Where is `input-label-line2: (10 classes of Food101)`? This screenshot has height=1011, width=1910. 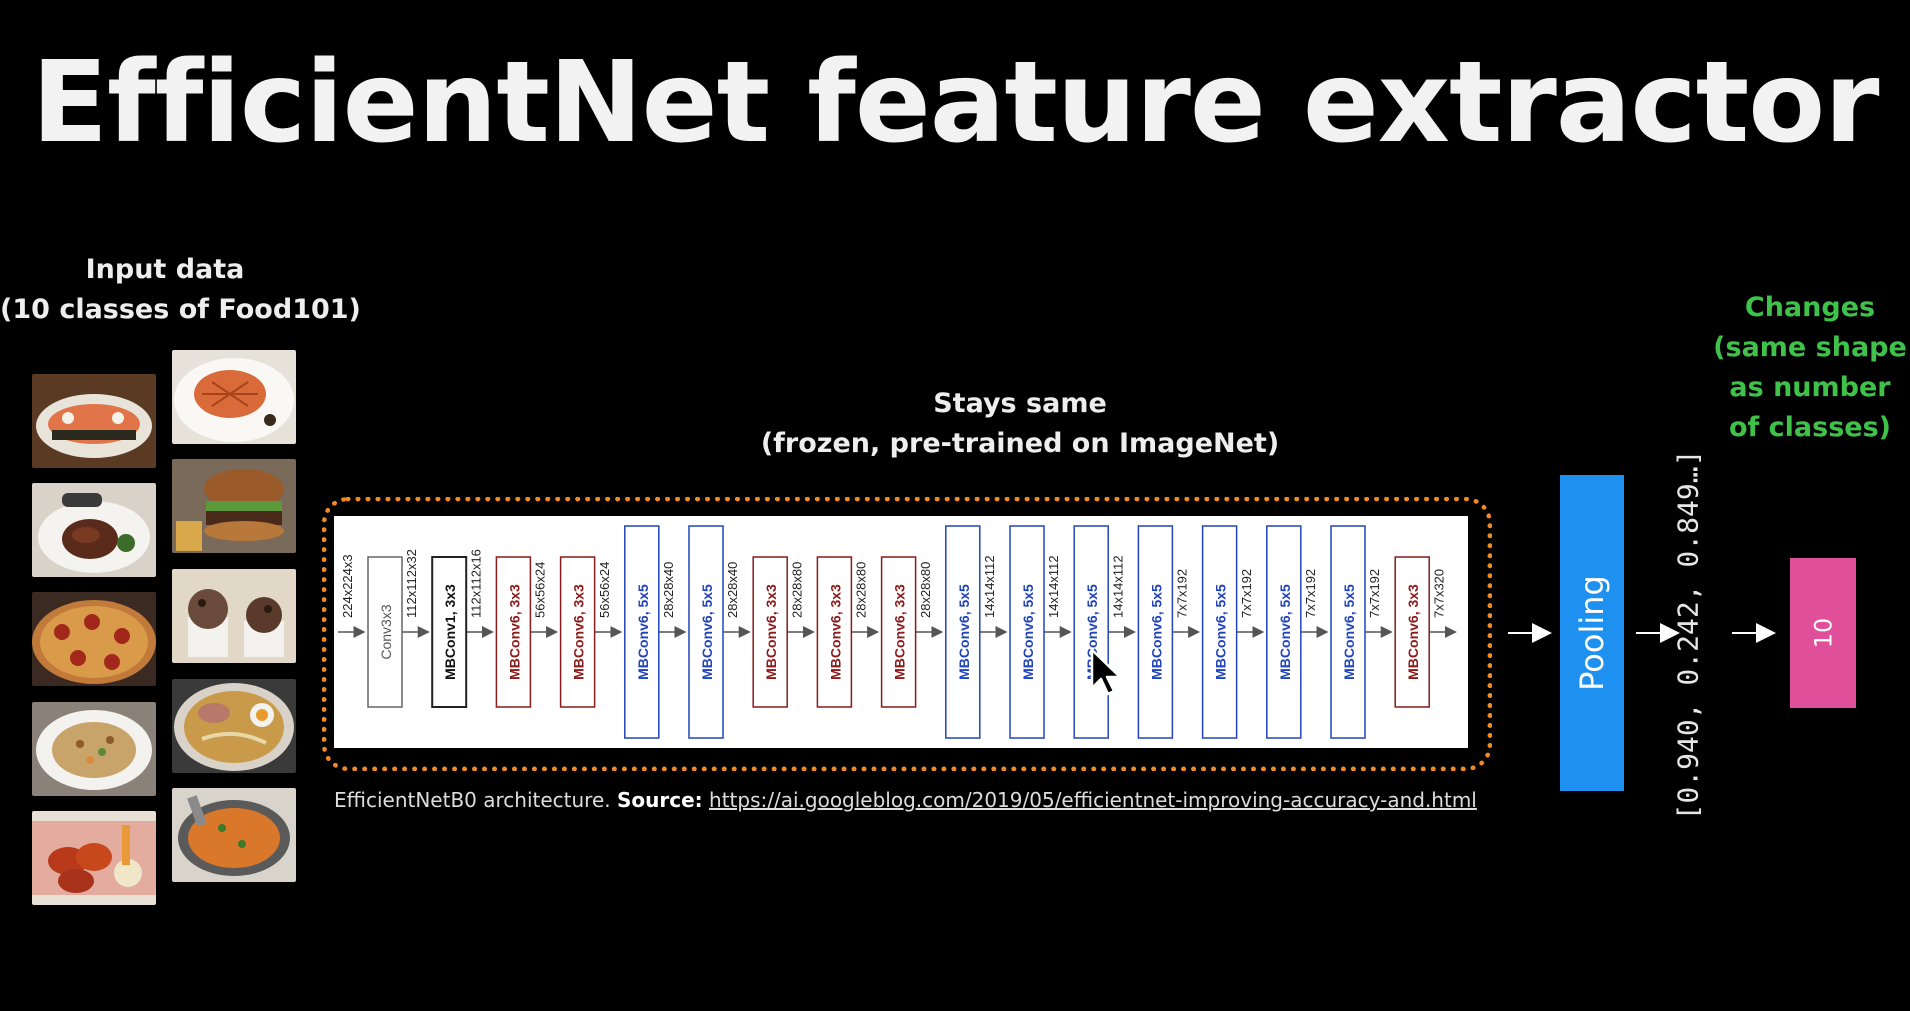
input-label-line2: (10 classes of Food101) is located at coordinates (180, 309).